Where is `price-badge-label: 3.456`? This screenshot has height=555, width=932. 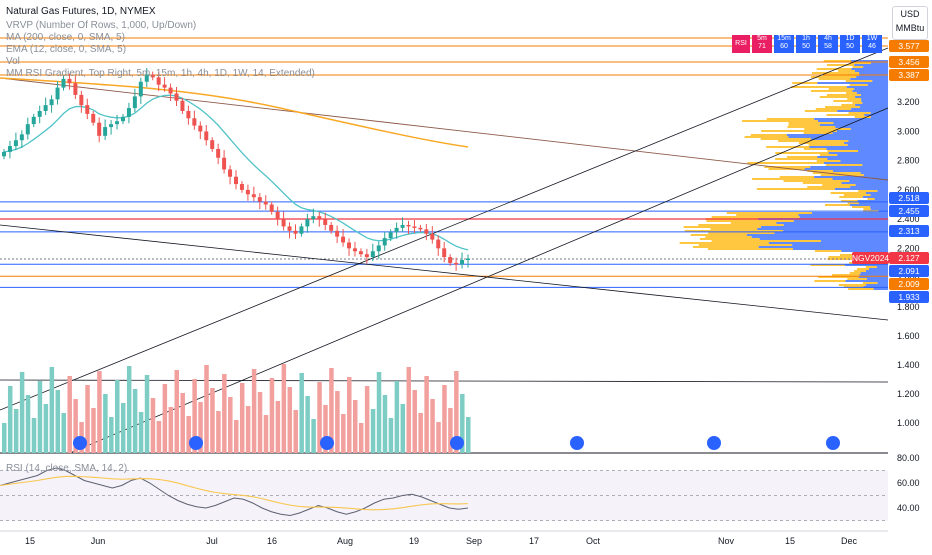 price-badge-label: 3.456 is located at coordinates (909, 62).